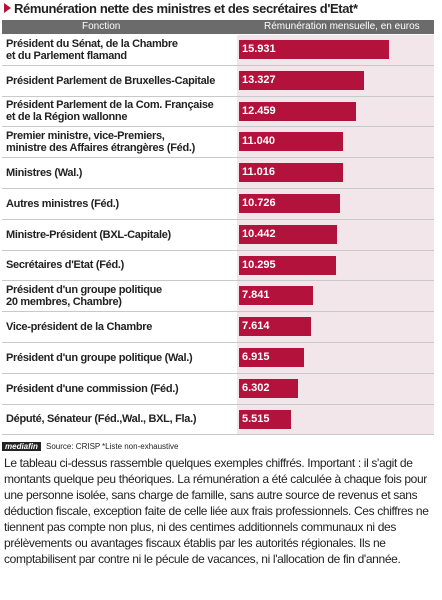 The width and height of the screenshot is (442, 600). I want to click on bar: 10.726, so click(289, 203).